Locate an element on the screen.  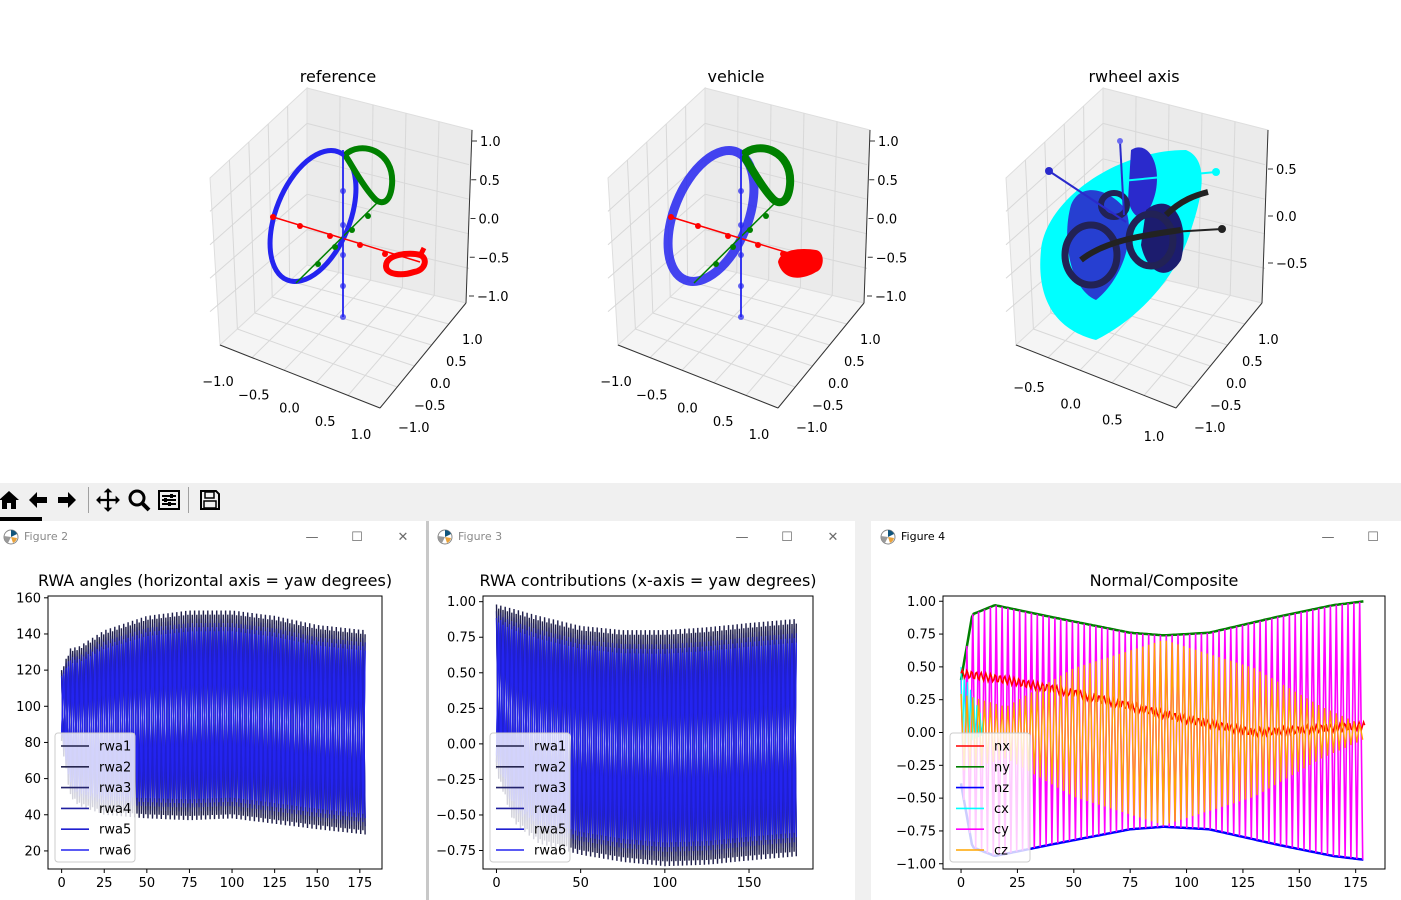
z-tick-label: 0.5 is located at coordinates (1286, 170).